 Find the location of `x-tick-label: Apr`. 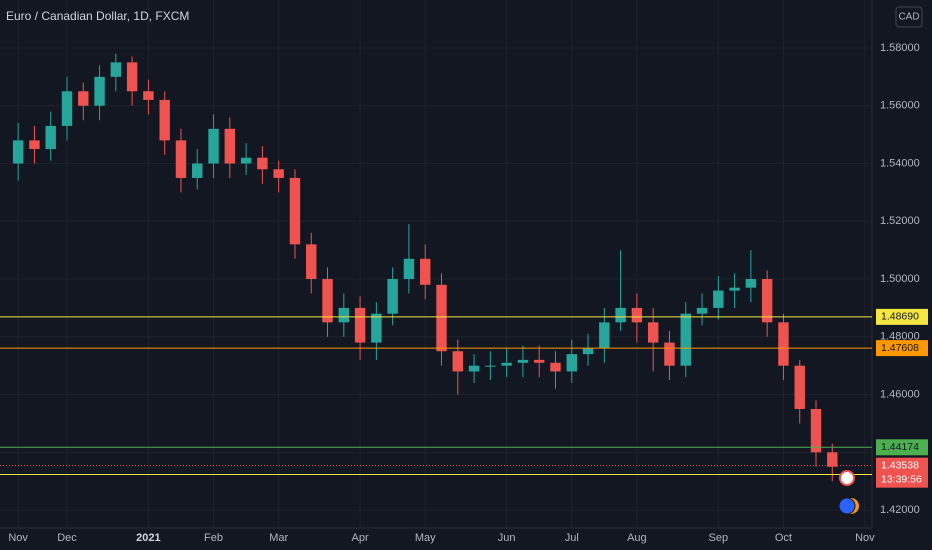

x-tick-label: Apr is located at coordinates (360, 538).